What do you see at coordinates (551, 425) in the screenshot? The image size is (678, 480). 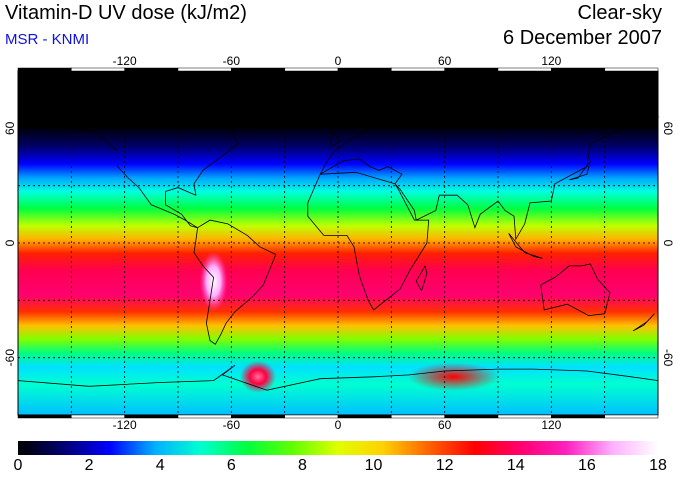 I see `lon-tick-label-bottom: 120` at bounding box center [551, 425].